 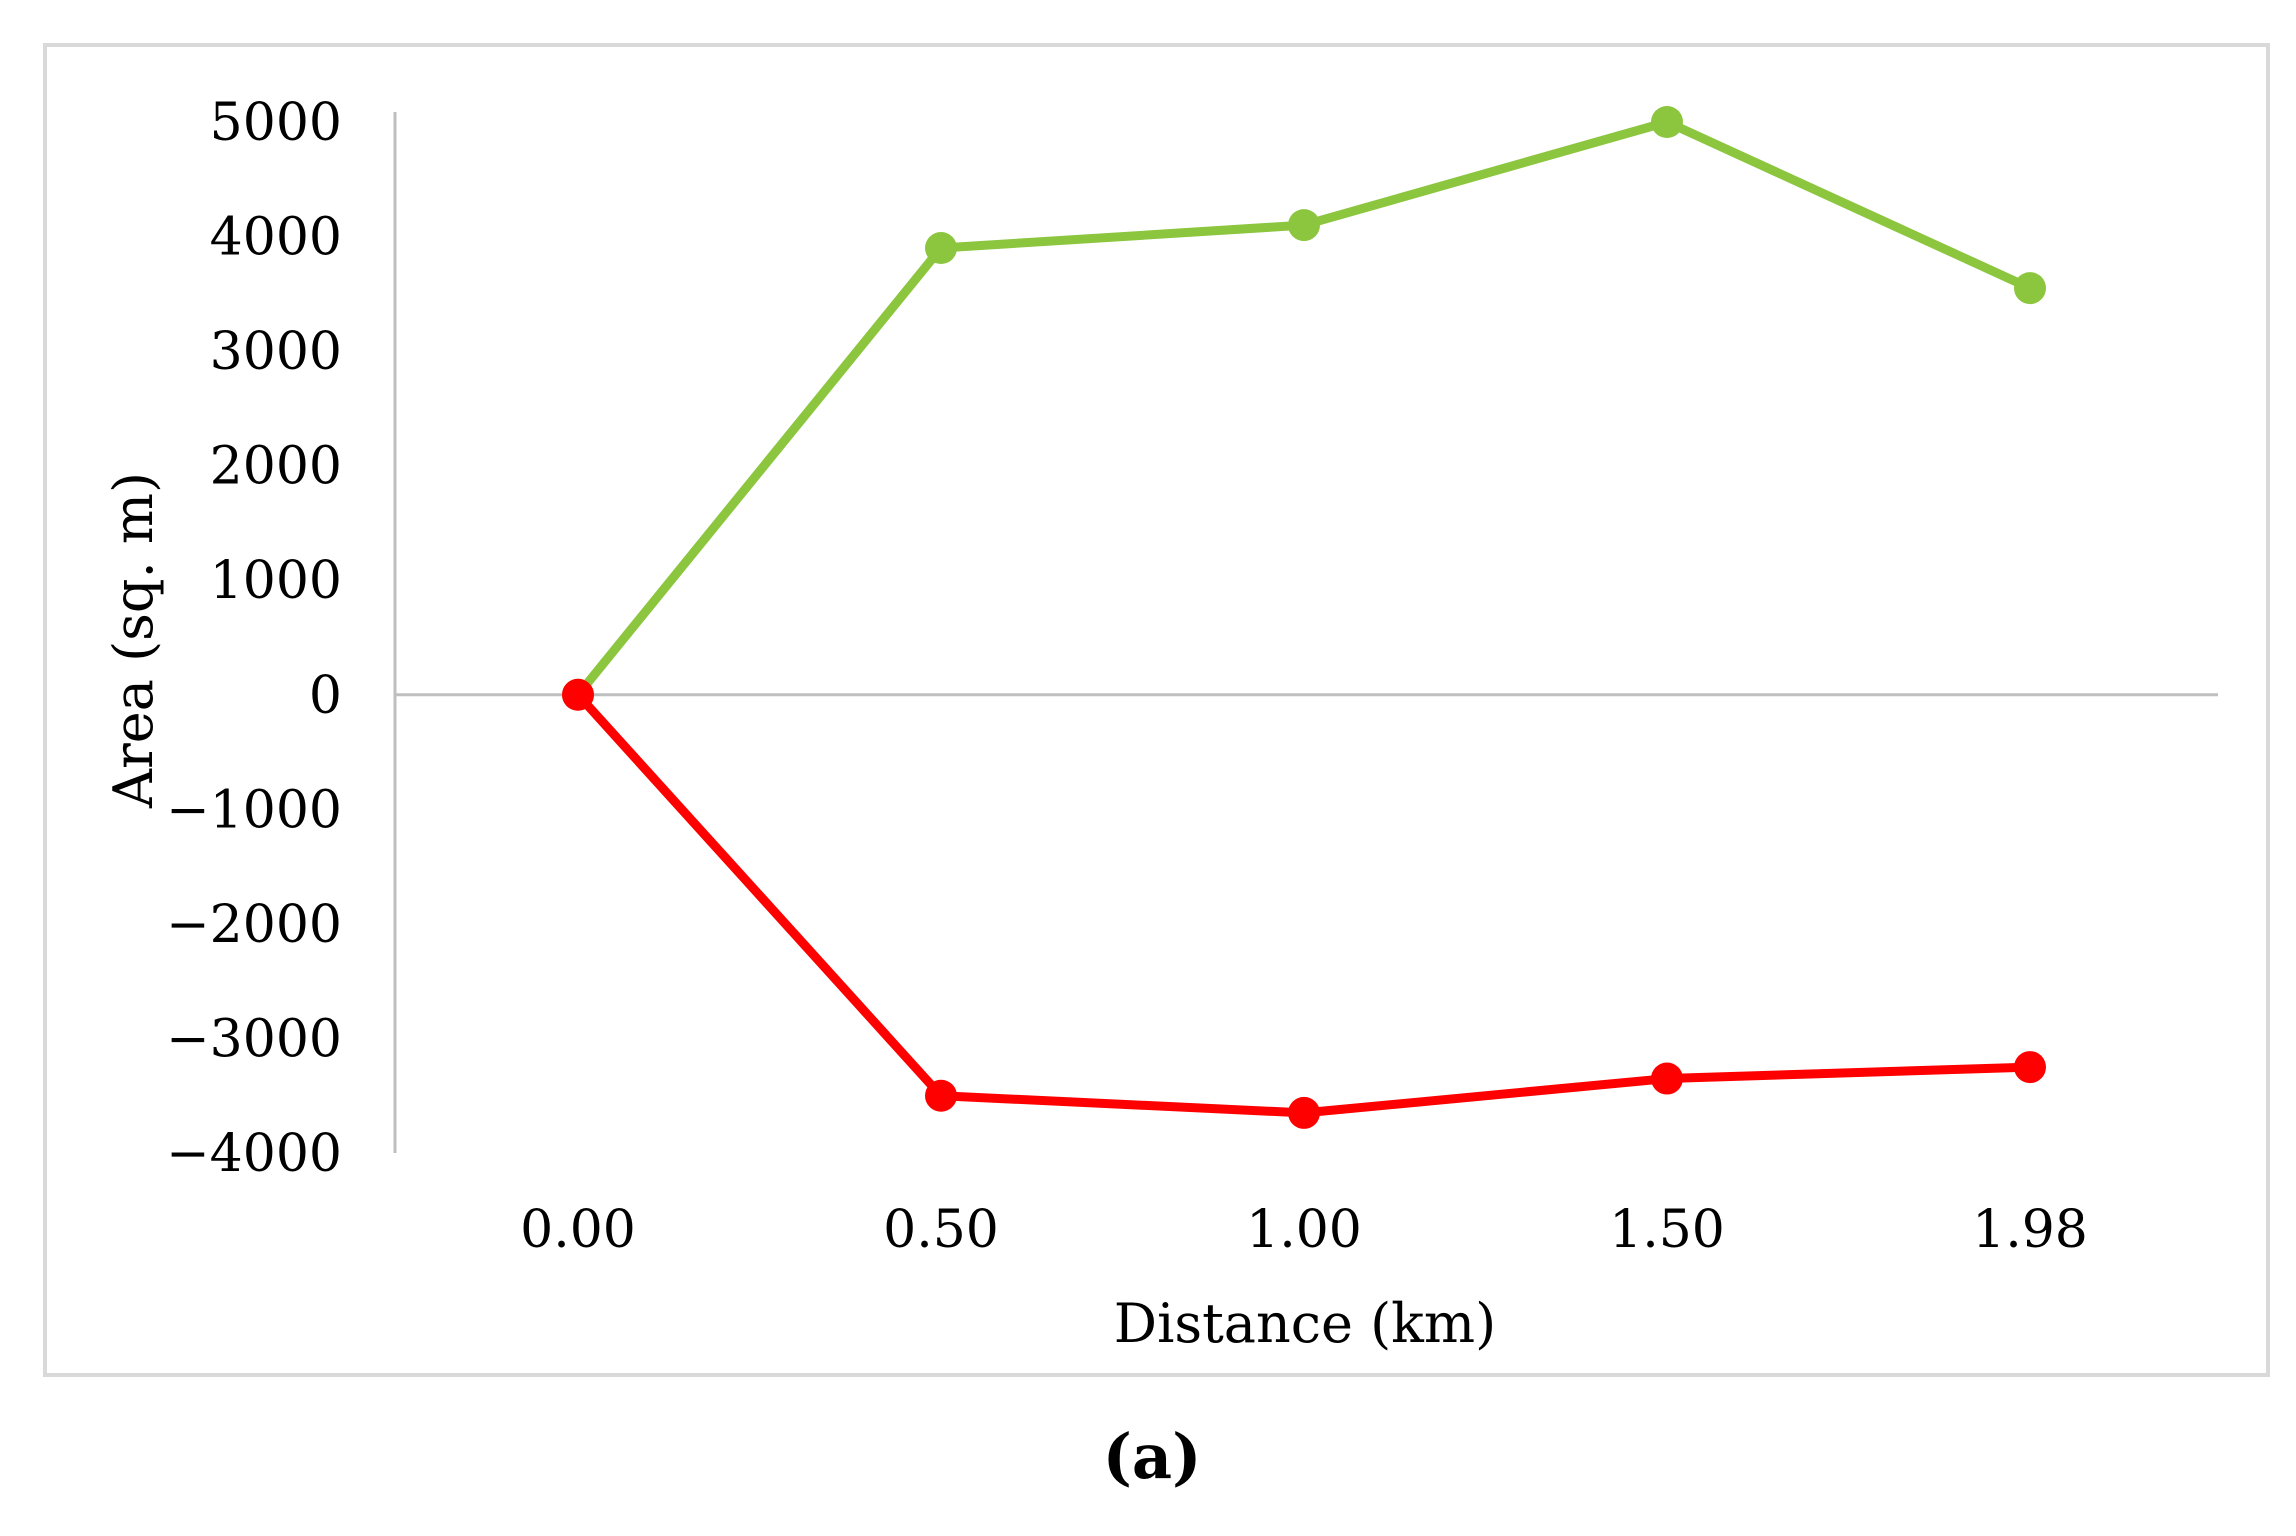 I want to click on x-tick-label: 1.00, so click(x=1304, y=1230).